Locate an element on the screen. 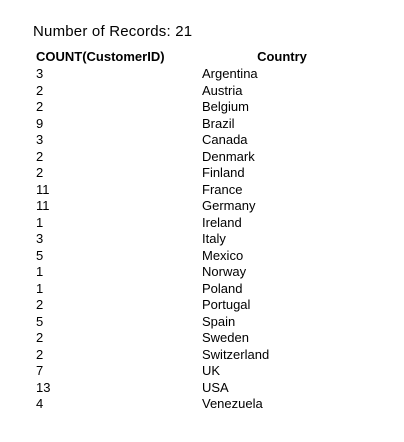 The width and height of the screenshot is (404, 442). cell-country: France is located at coordinates (222, 189).